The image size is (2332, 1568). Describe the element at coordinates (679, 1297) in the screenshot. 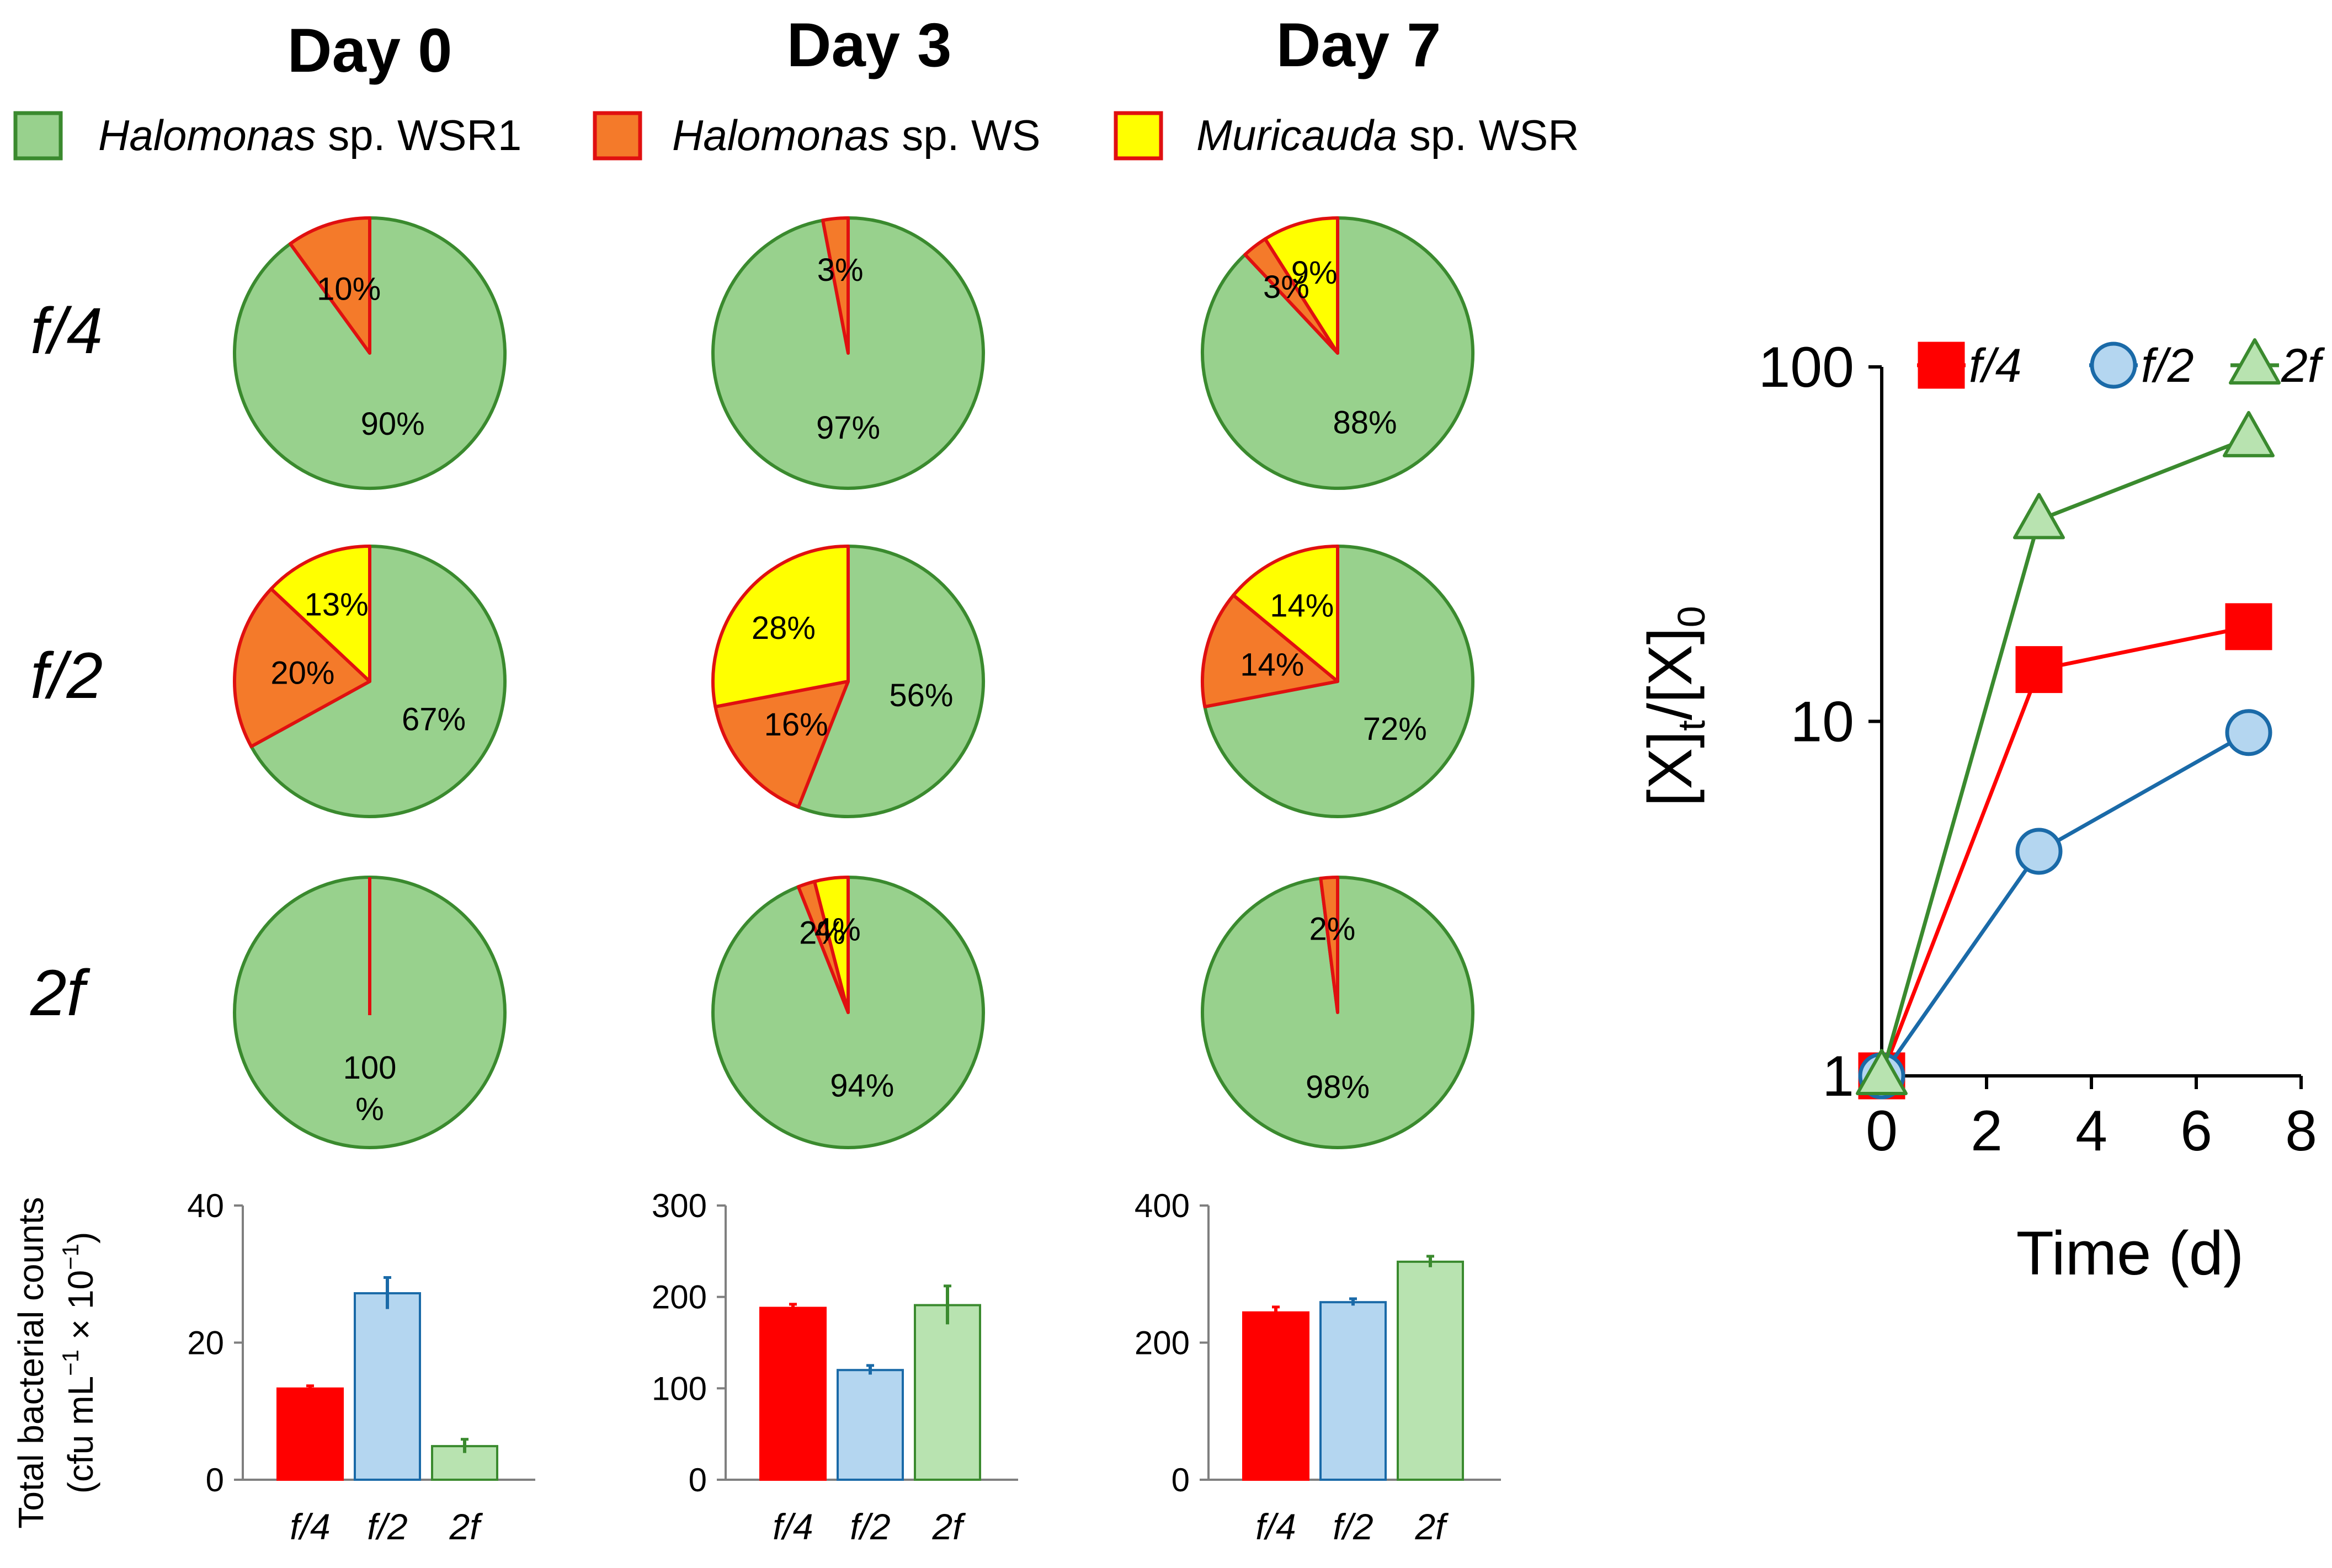

I see `bar-y-tick-label: 200` at that location.